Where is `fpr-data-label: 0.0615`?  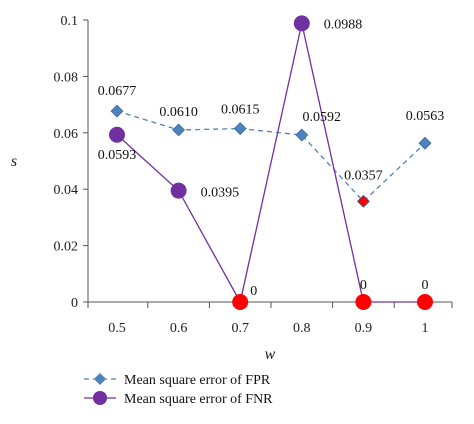
fpr-data-label: 0.0615 is located at coordinates (240, 110).